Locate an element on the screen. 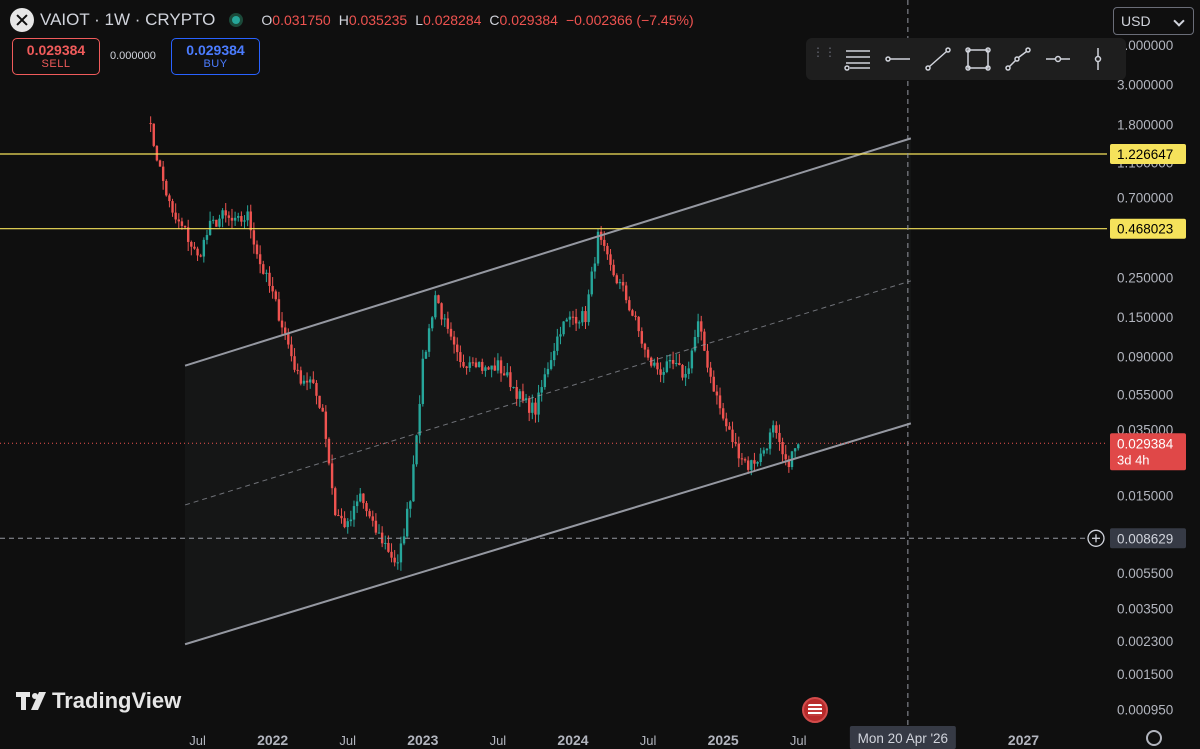 This screenshot has height=749, width=1200. y-tick-label: 0.055000 is located at coordinates (1145, 395).